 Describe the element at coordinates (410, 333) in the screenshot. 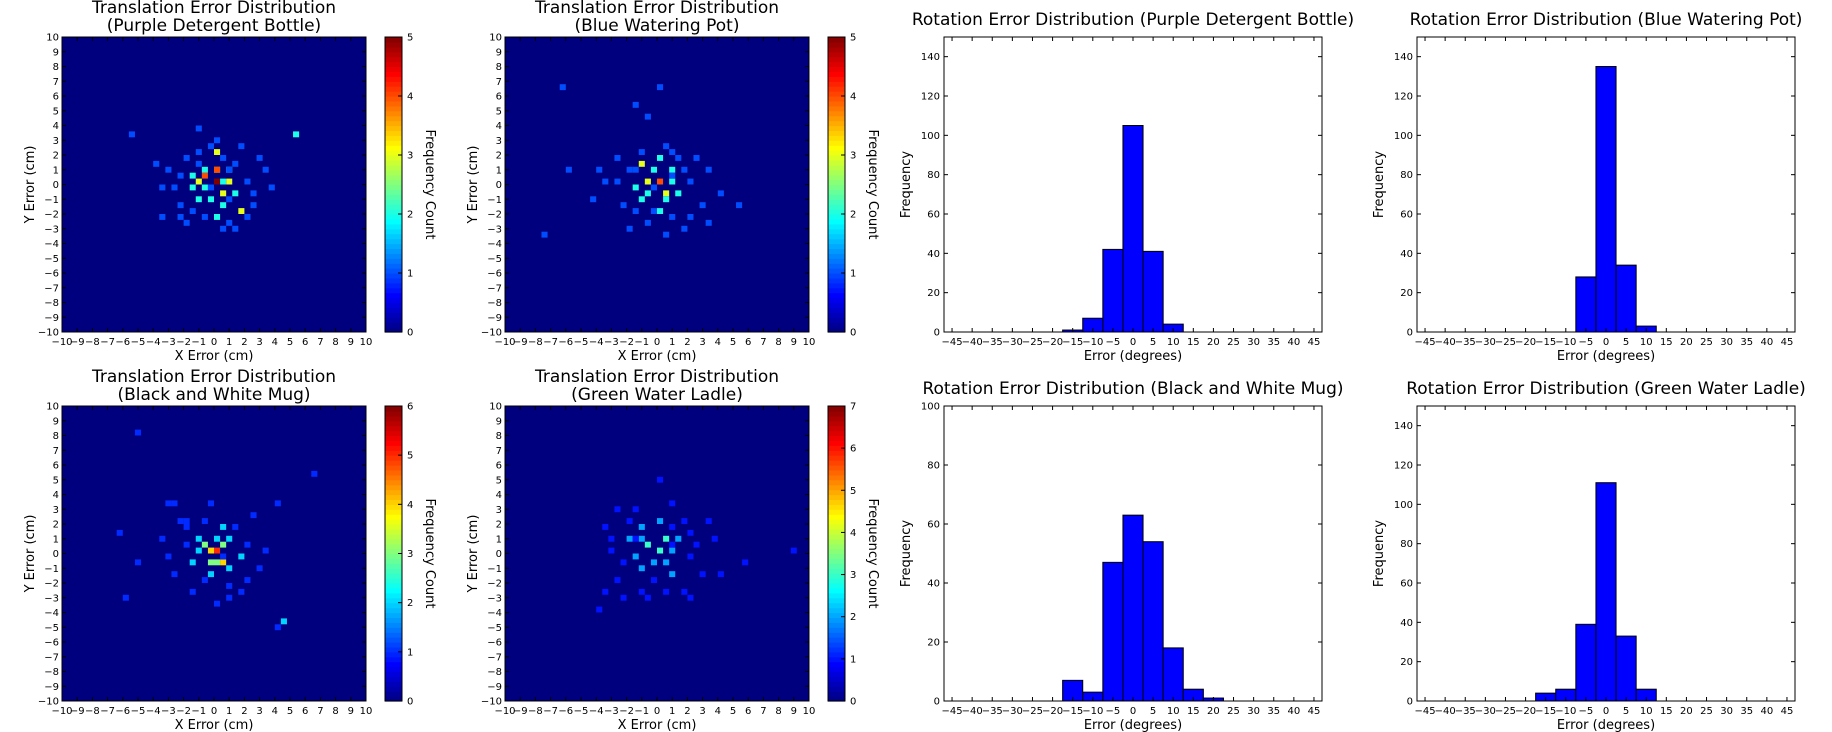

I see `colorbar-tick-label: 0` at that location.